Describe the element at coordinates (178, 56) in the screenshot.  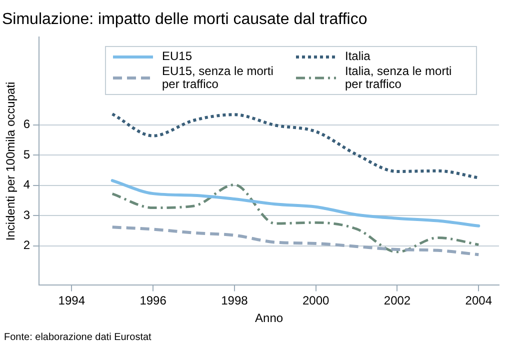
I see `legend-label: EU15` at that location.